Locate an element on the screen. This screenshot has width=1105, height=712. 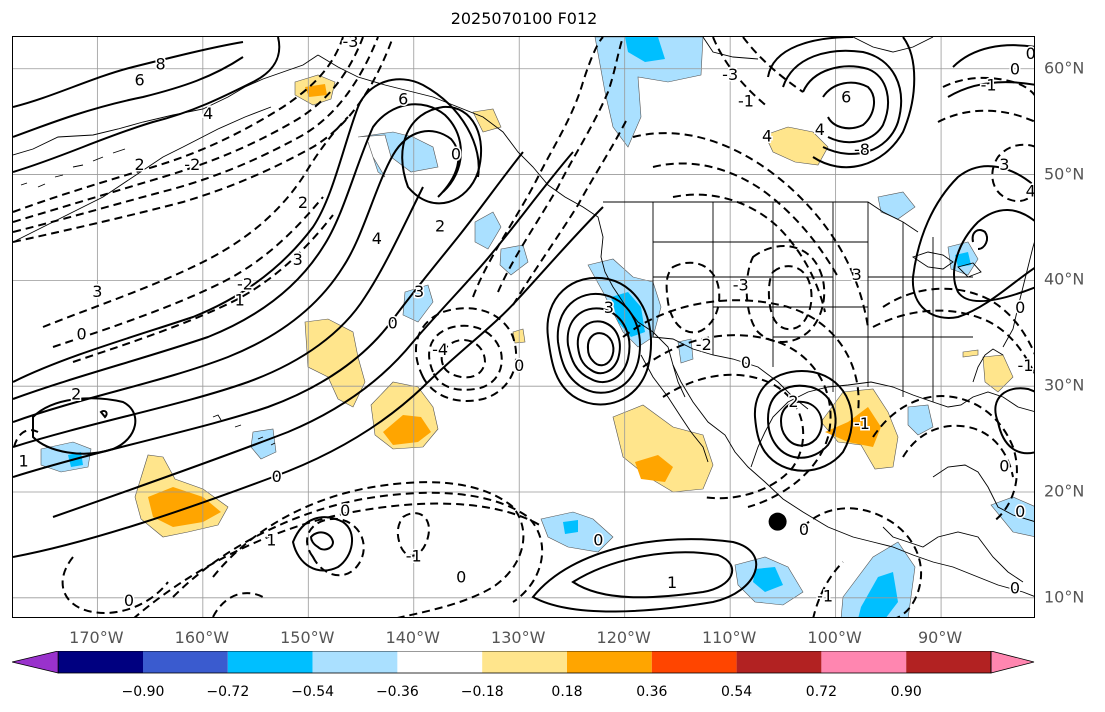
colorbar-tick-label: −0.36 is located at coordinates (397, 692).